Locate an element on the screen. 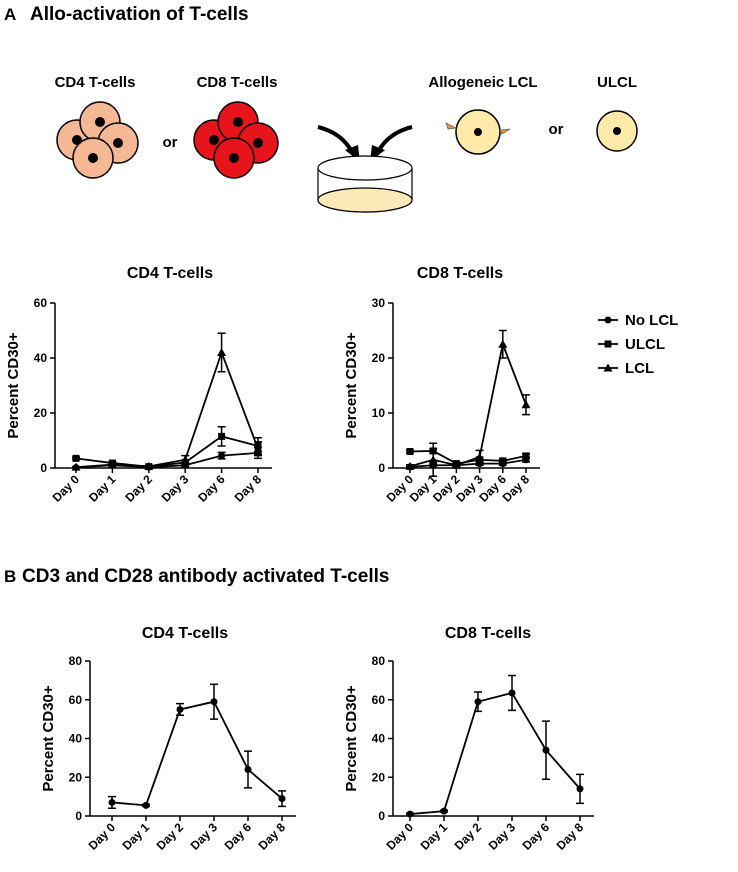 This screenshot has height=872, width=738. cd8-cells is located at coordinates (236, 140).